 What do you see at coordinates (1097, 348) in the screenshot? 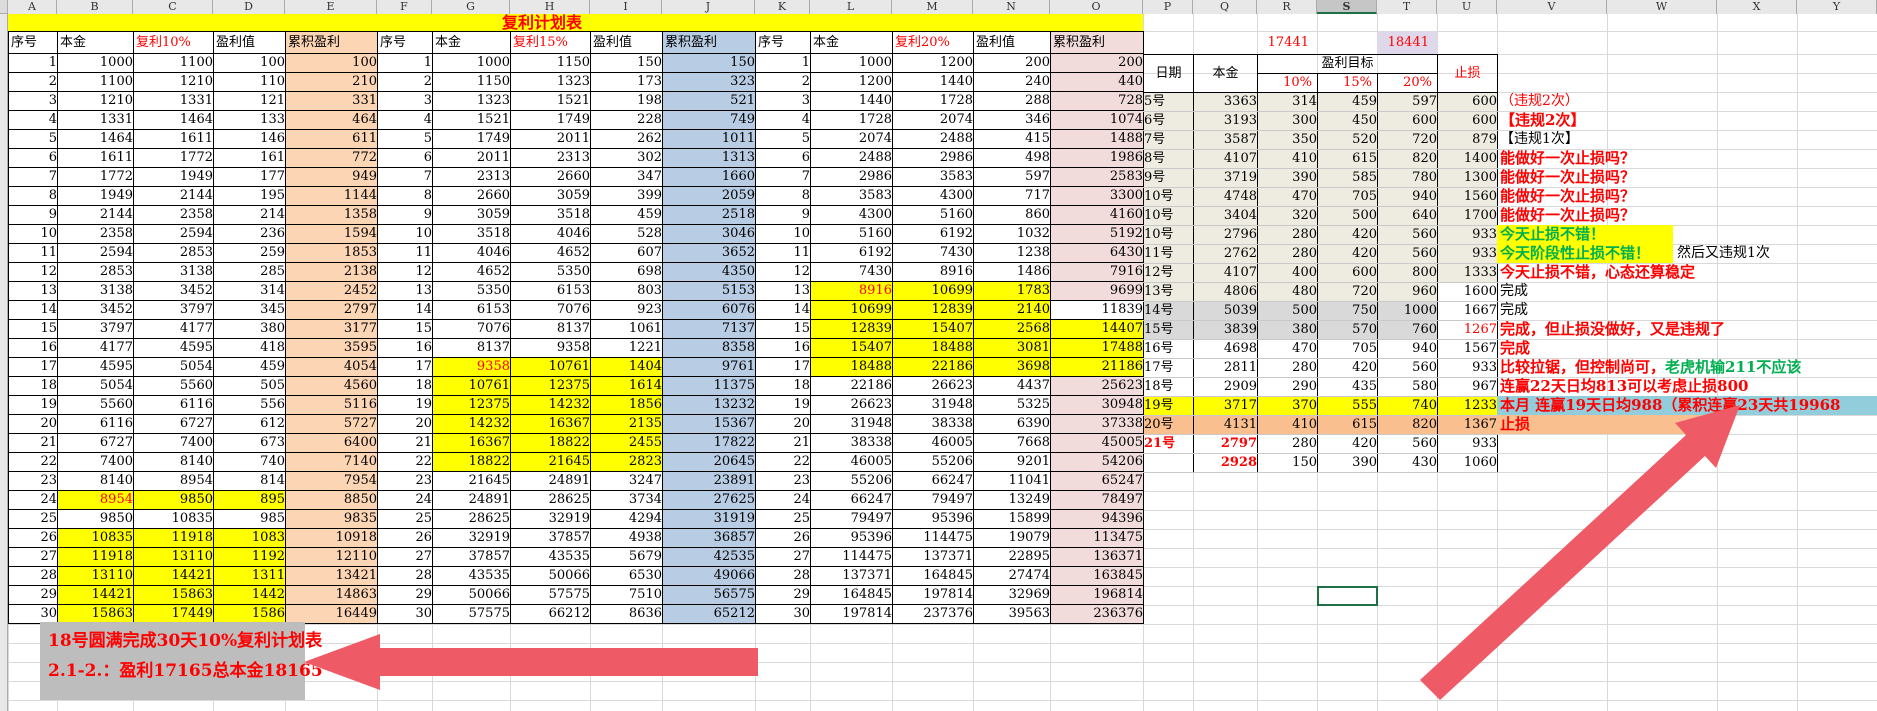
I see `cell: 17488` at bounding box center [1097, 348].